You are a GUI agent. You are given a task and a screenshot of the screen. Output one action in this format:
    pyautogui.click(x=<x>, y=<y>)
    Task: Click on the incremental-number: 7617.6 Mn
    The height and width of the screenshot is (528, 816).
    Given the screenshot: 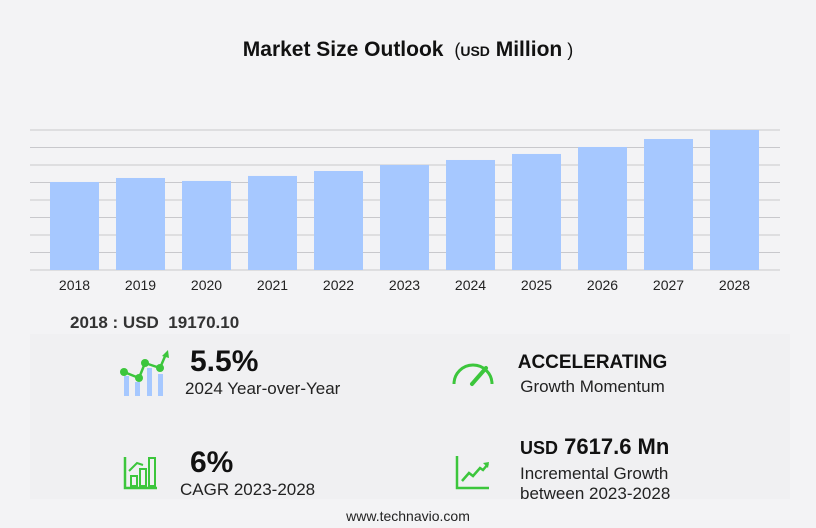 What is the action you would take?
    pyautogui.click(x=617, y=446)
    